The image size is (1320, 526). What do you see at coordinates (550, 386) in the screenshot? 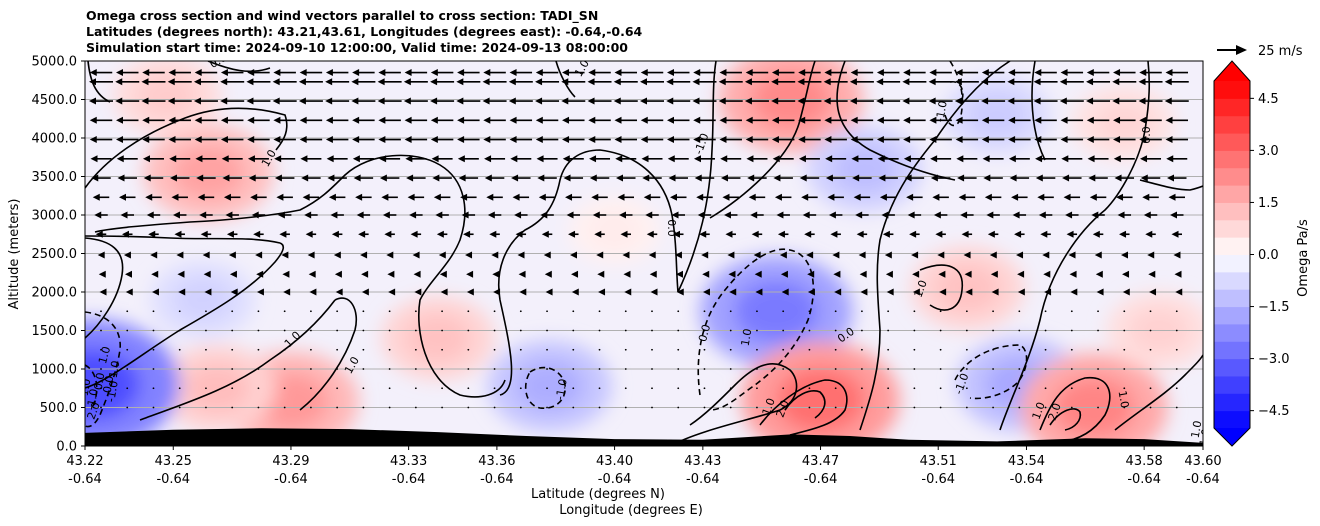
I see `omega-core` at bounding box center [550, 386].